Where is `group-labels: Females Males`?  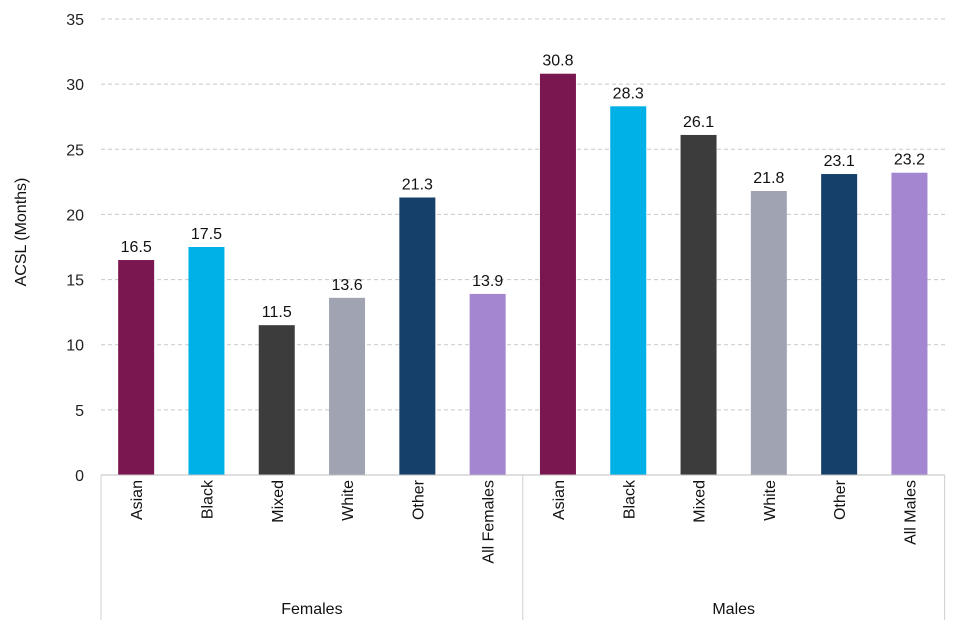 group-labels: Females Males is located at coordinates (518, 609).